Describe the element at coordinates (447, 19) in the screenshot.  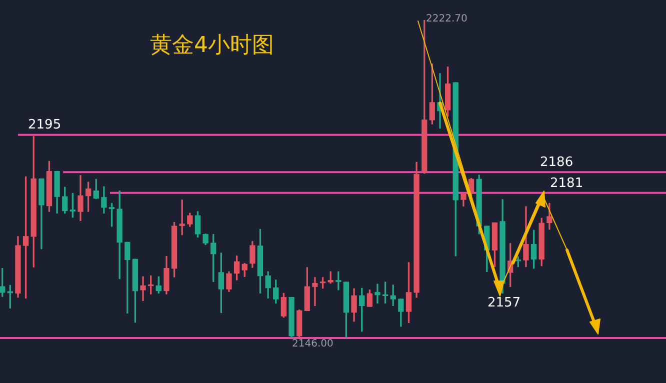
I see `annotation: 2222.70` at that location.